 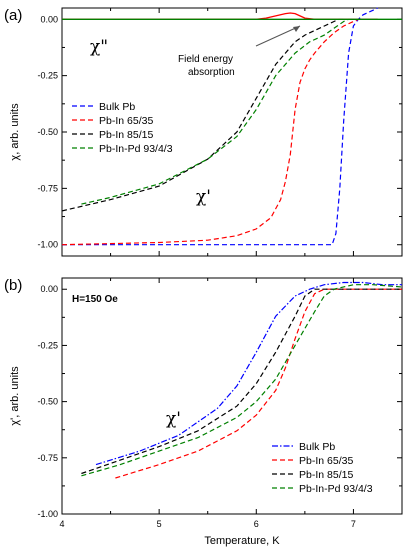 I want to click on x-tick-label: 4, so click(x=61, y=524).